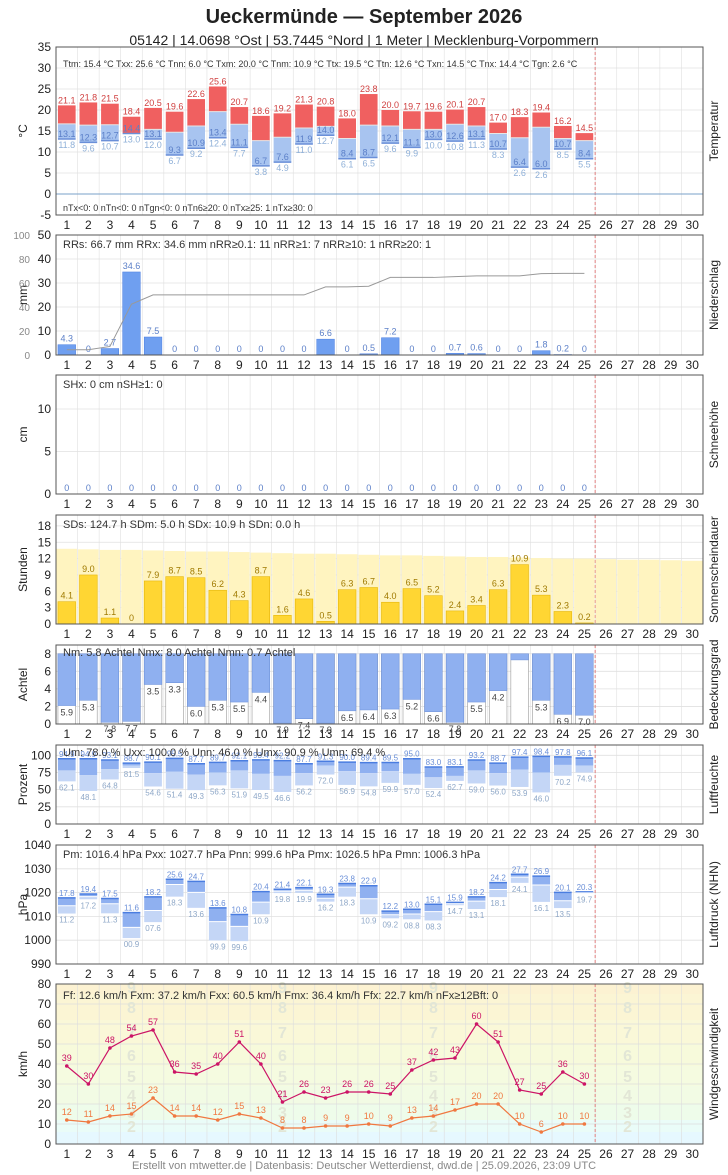  Describe the element at coordinates (23, 784) in the screenshot. I see `y-axis-label: Prozent` at that location.